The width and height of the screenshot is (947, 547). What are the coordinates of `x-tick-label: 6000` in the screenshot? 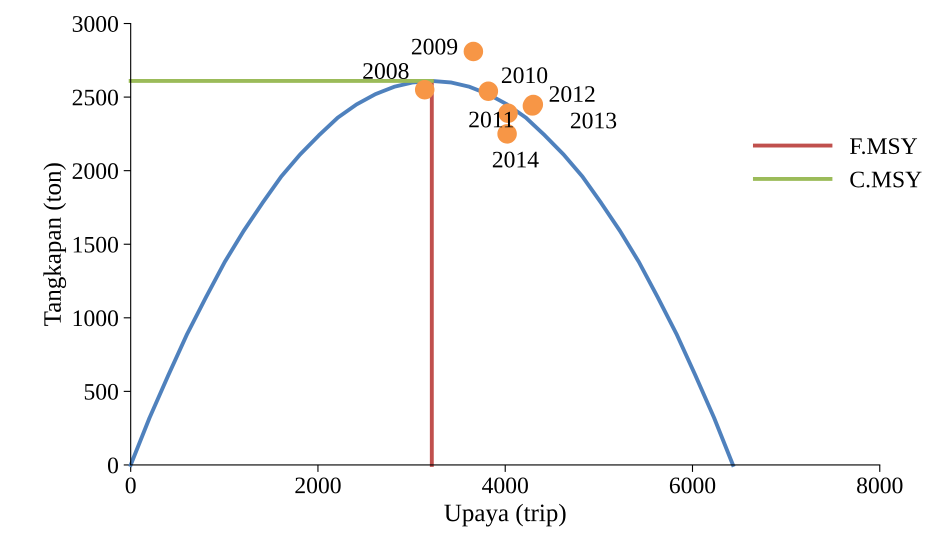 It's located at (693, 485).